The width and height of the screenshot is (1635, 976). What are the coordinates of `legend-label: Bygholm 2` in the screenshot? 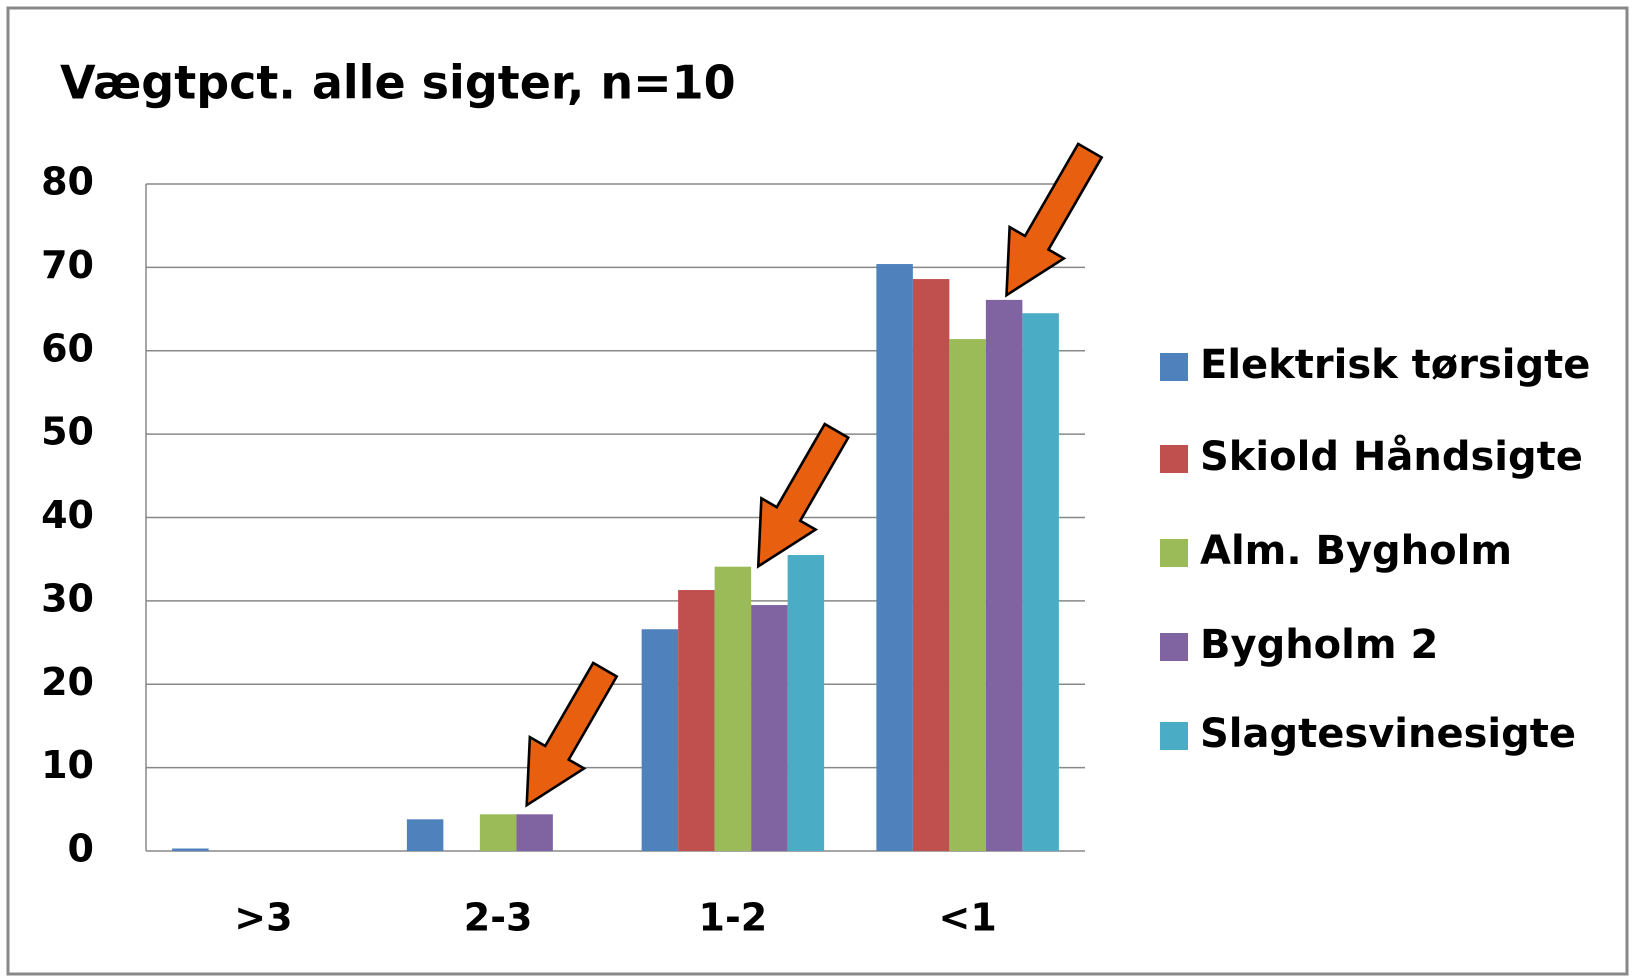 It's located at (1319, 645).